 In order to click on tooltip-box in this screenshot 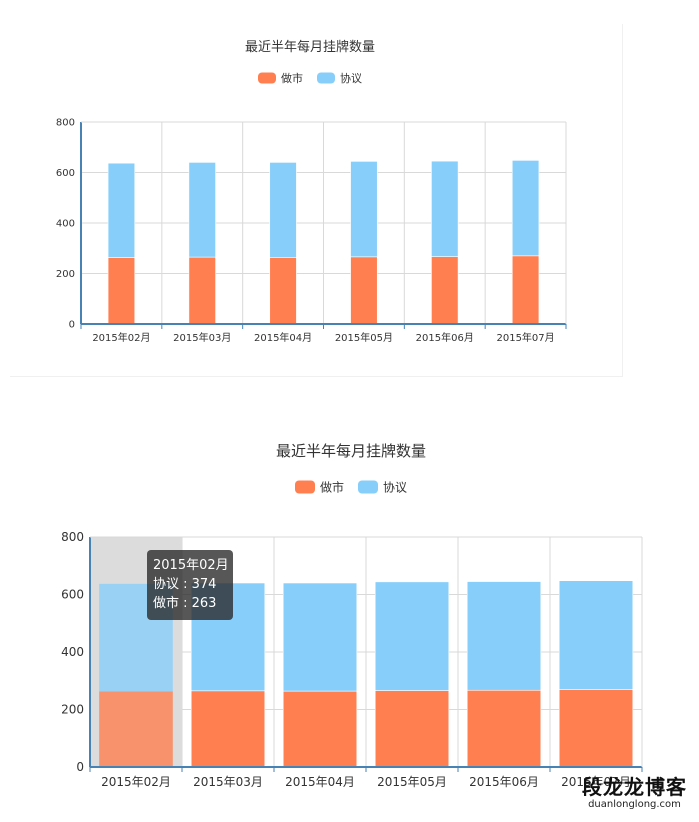, I will do `click(190, 585)`.